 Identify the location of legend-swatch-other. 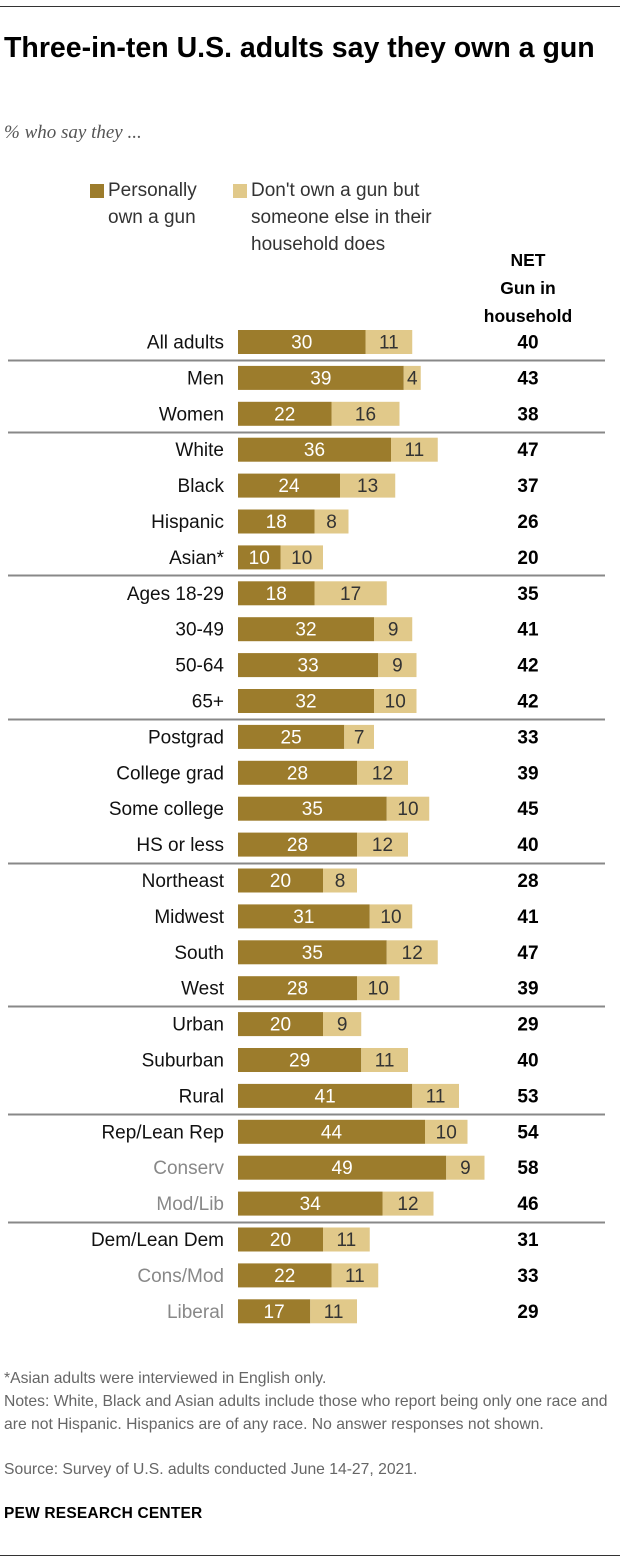
(240, 191).